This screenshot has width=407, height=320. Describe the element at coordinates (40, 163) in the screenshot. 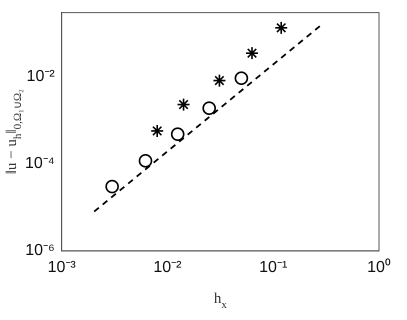

I see `y-tick-label: 10⁻⁴` at that location.